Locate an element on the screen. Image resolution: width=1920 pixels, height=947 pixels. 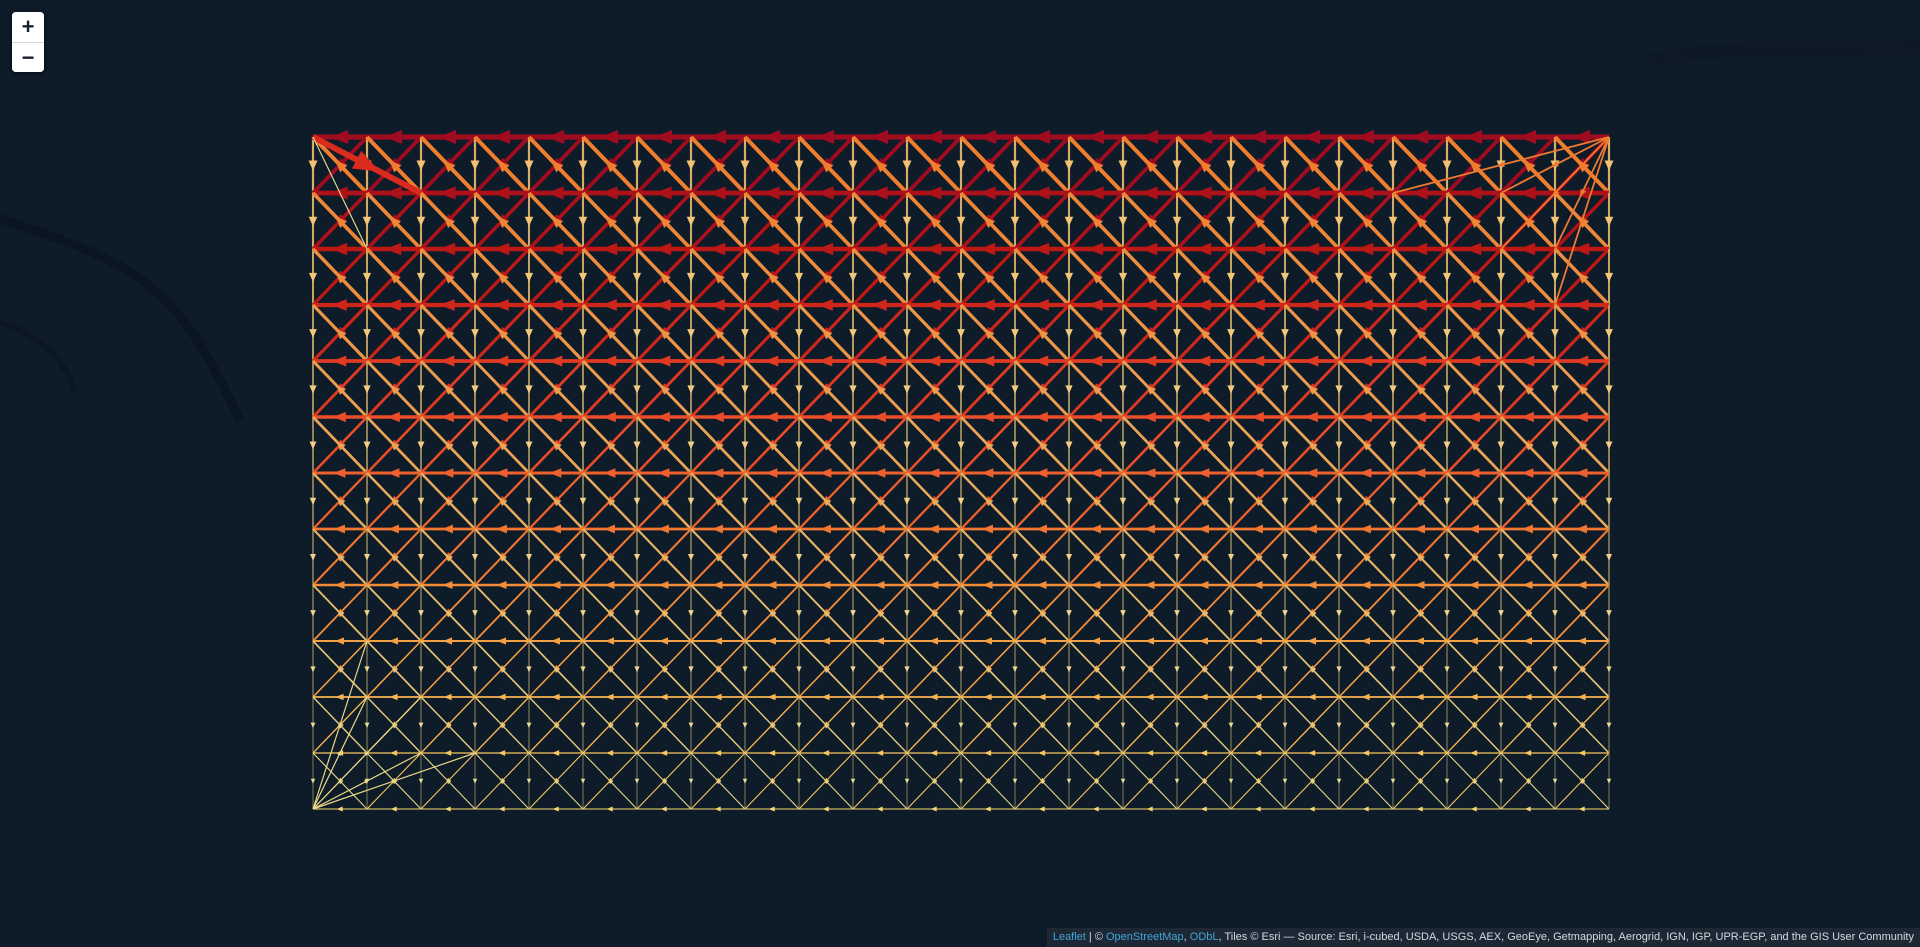
zoom-control: + − is located at coordinates (28, 42).